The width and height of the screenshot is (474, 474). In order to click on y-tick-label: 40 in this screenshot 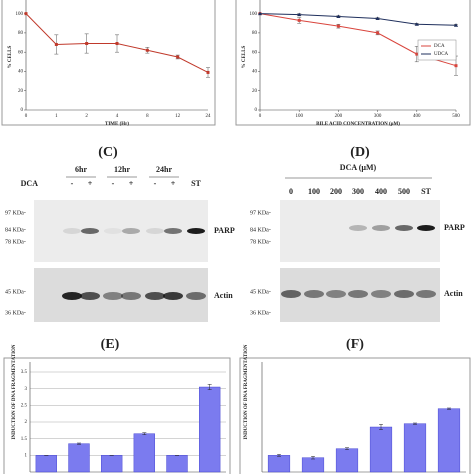, I will do `click(255, 72)`.